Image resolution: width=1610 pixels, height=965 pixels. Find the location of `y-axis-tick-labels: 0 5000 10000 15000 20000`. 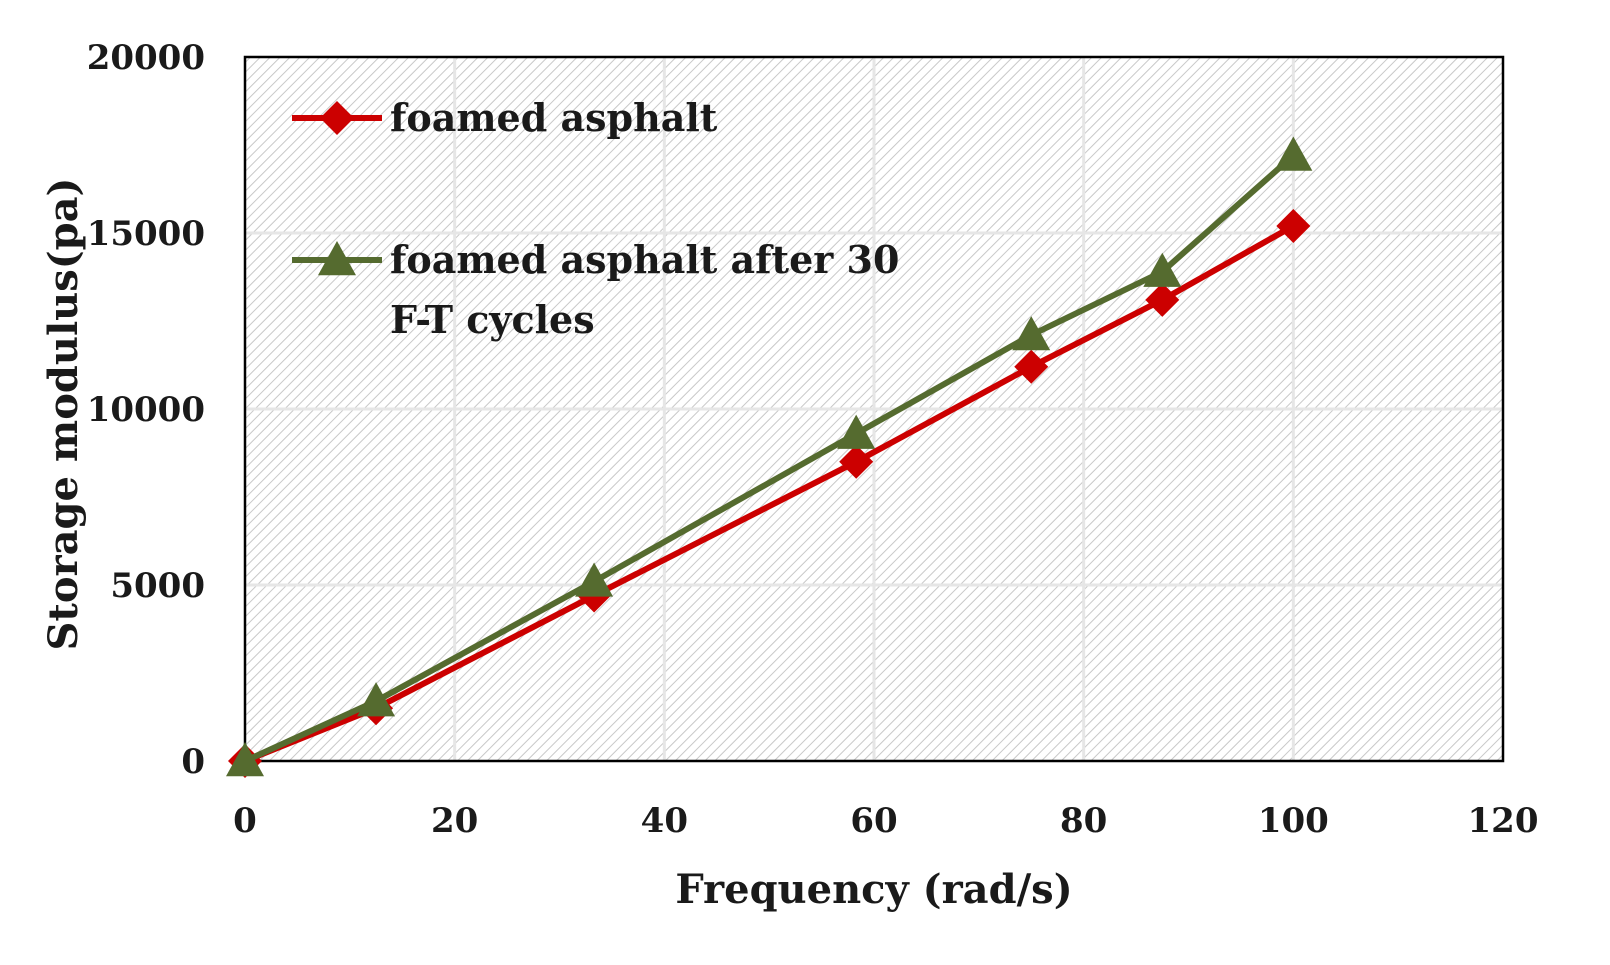

y-axis-tick-labels: 0 5000 10000 15000 20000 is located at coordinates (146, 410).